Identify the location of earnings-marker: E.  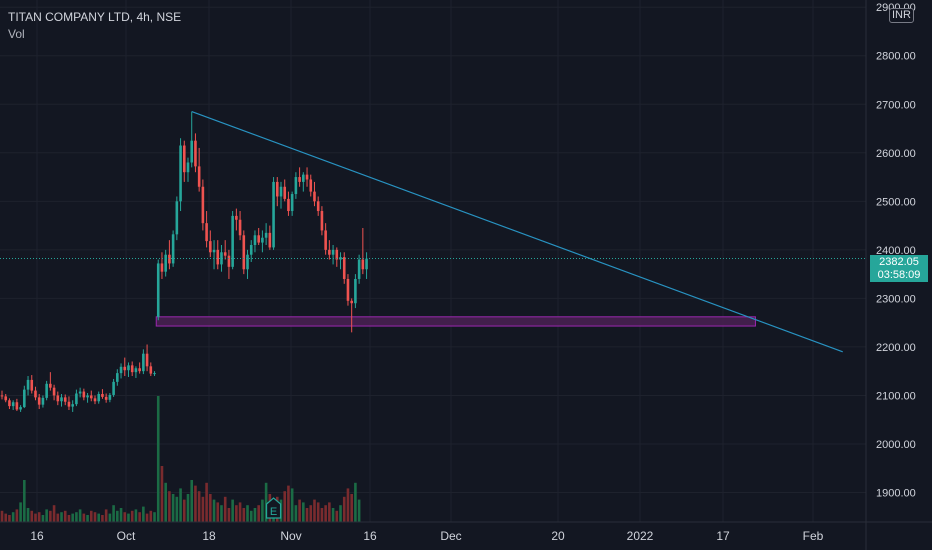
(273, 508).